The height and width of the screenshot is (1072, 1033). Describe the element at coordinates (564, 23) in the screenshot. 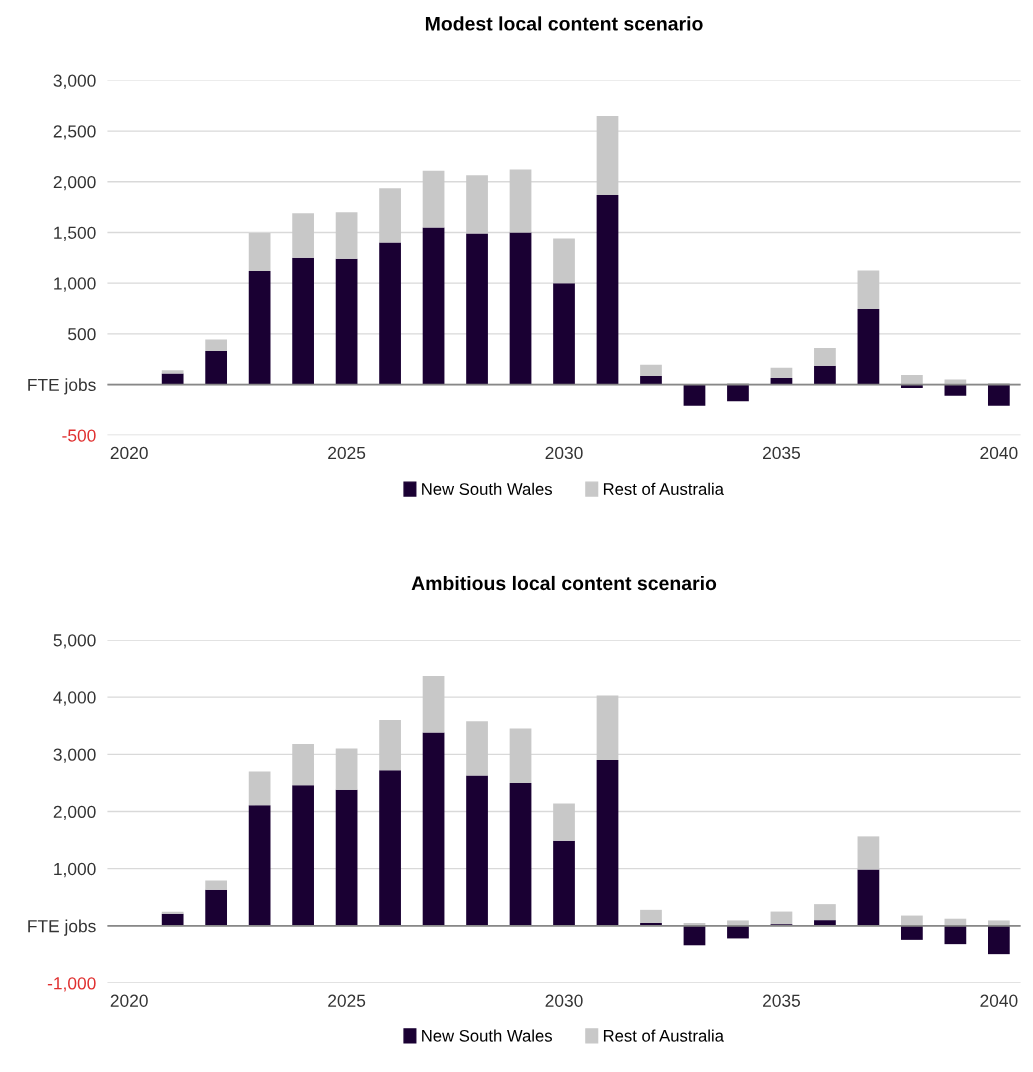

I see `chart-title: Modest local content scenario` at that location.